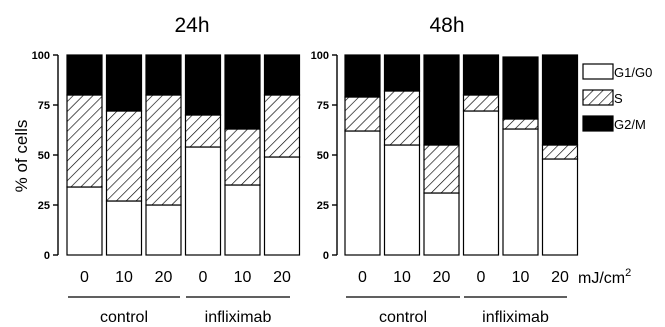 Image resolution: width=665 pixels, height=327 pixels. I want to click on unit-label: mJ/cm2, so click(604, 277).